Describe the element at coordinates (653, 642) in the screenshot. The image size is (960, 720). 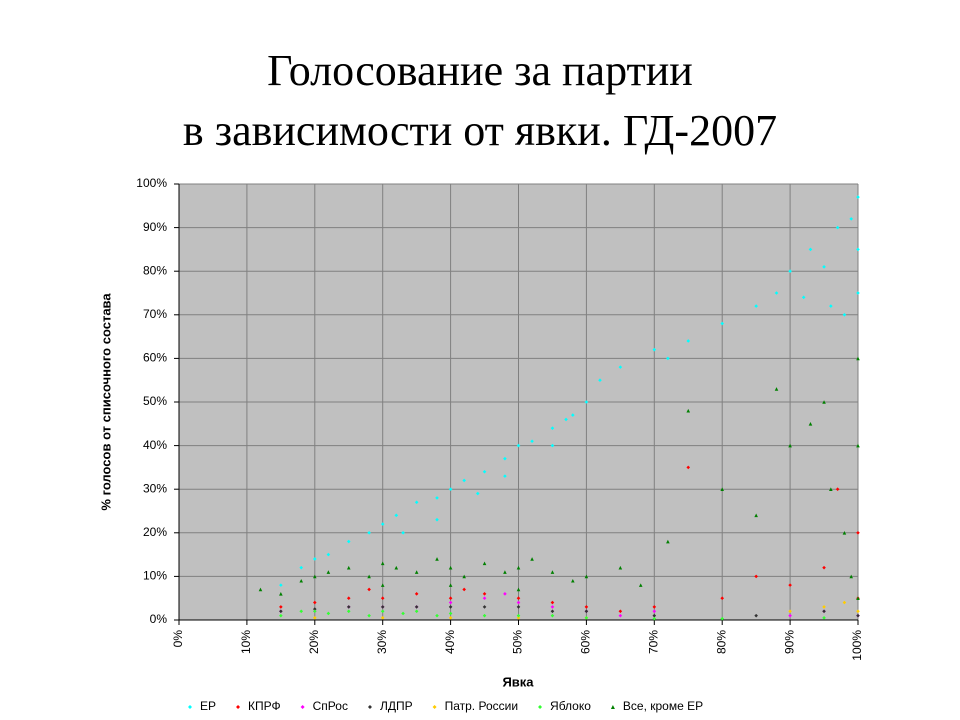
I see `x-tick-label: 70%` at that location.